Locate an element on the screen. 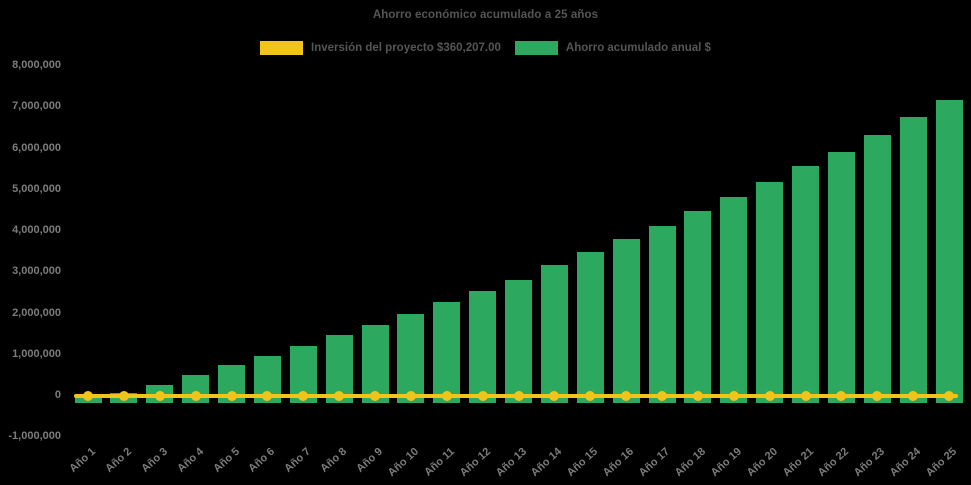 The image size is (971, 485). y-axis-label: 3,000,000 is located at coordinates (36, 271).